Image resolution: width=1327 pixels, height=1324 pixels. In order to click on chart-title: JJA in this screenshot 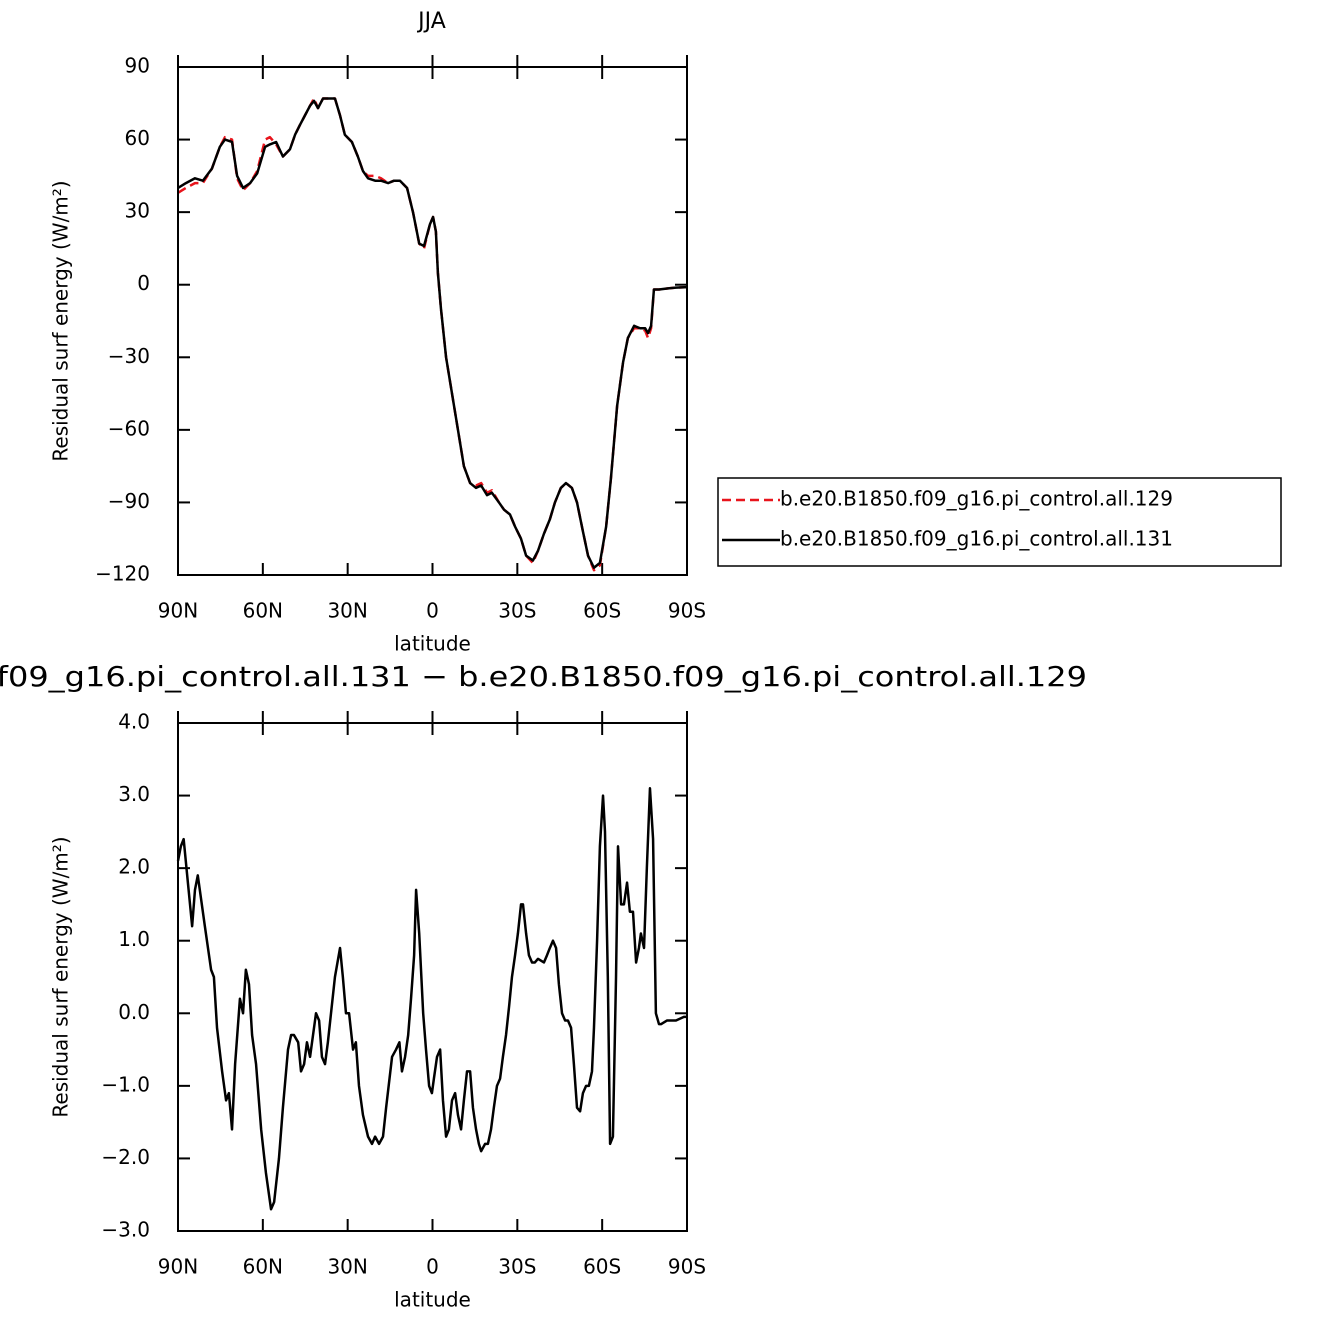, I will do `click(431, 21)`.